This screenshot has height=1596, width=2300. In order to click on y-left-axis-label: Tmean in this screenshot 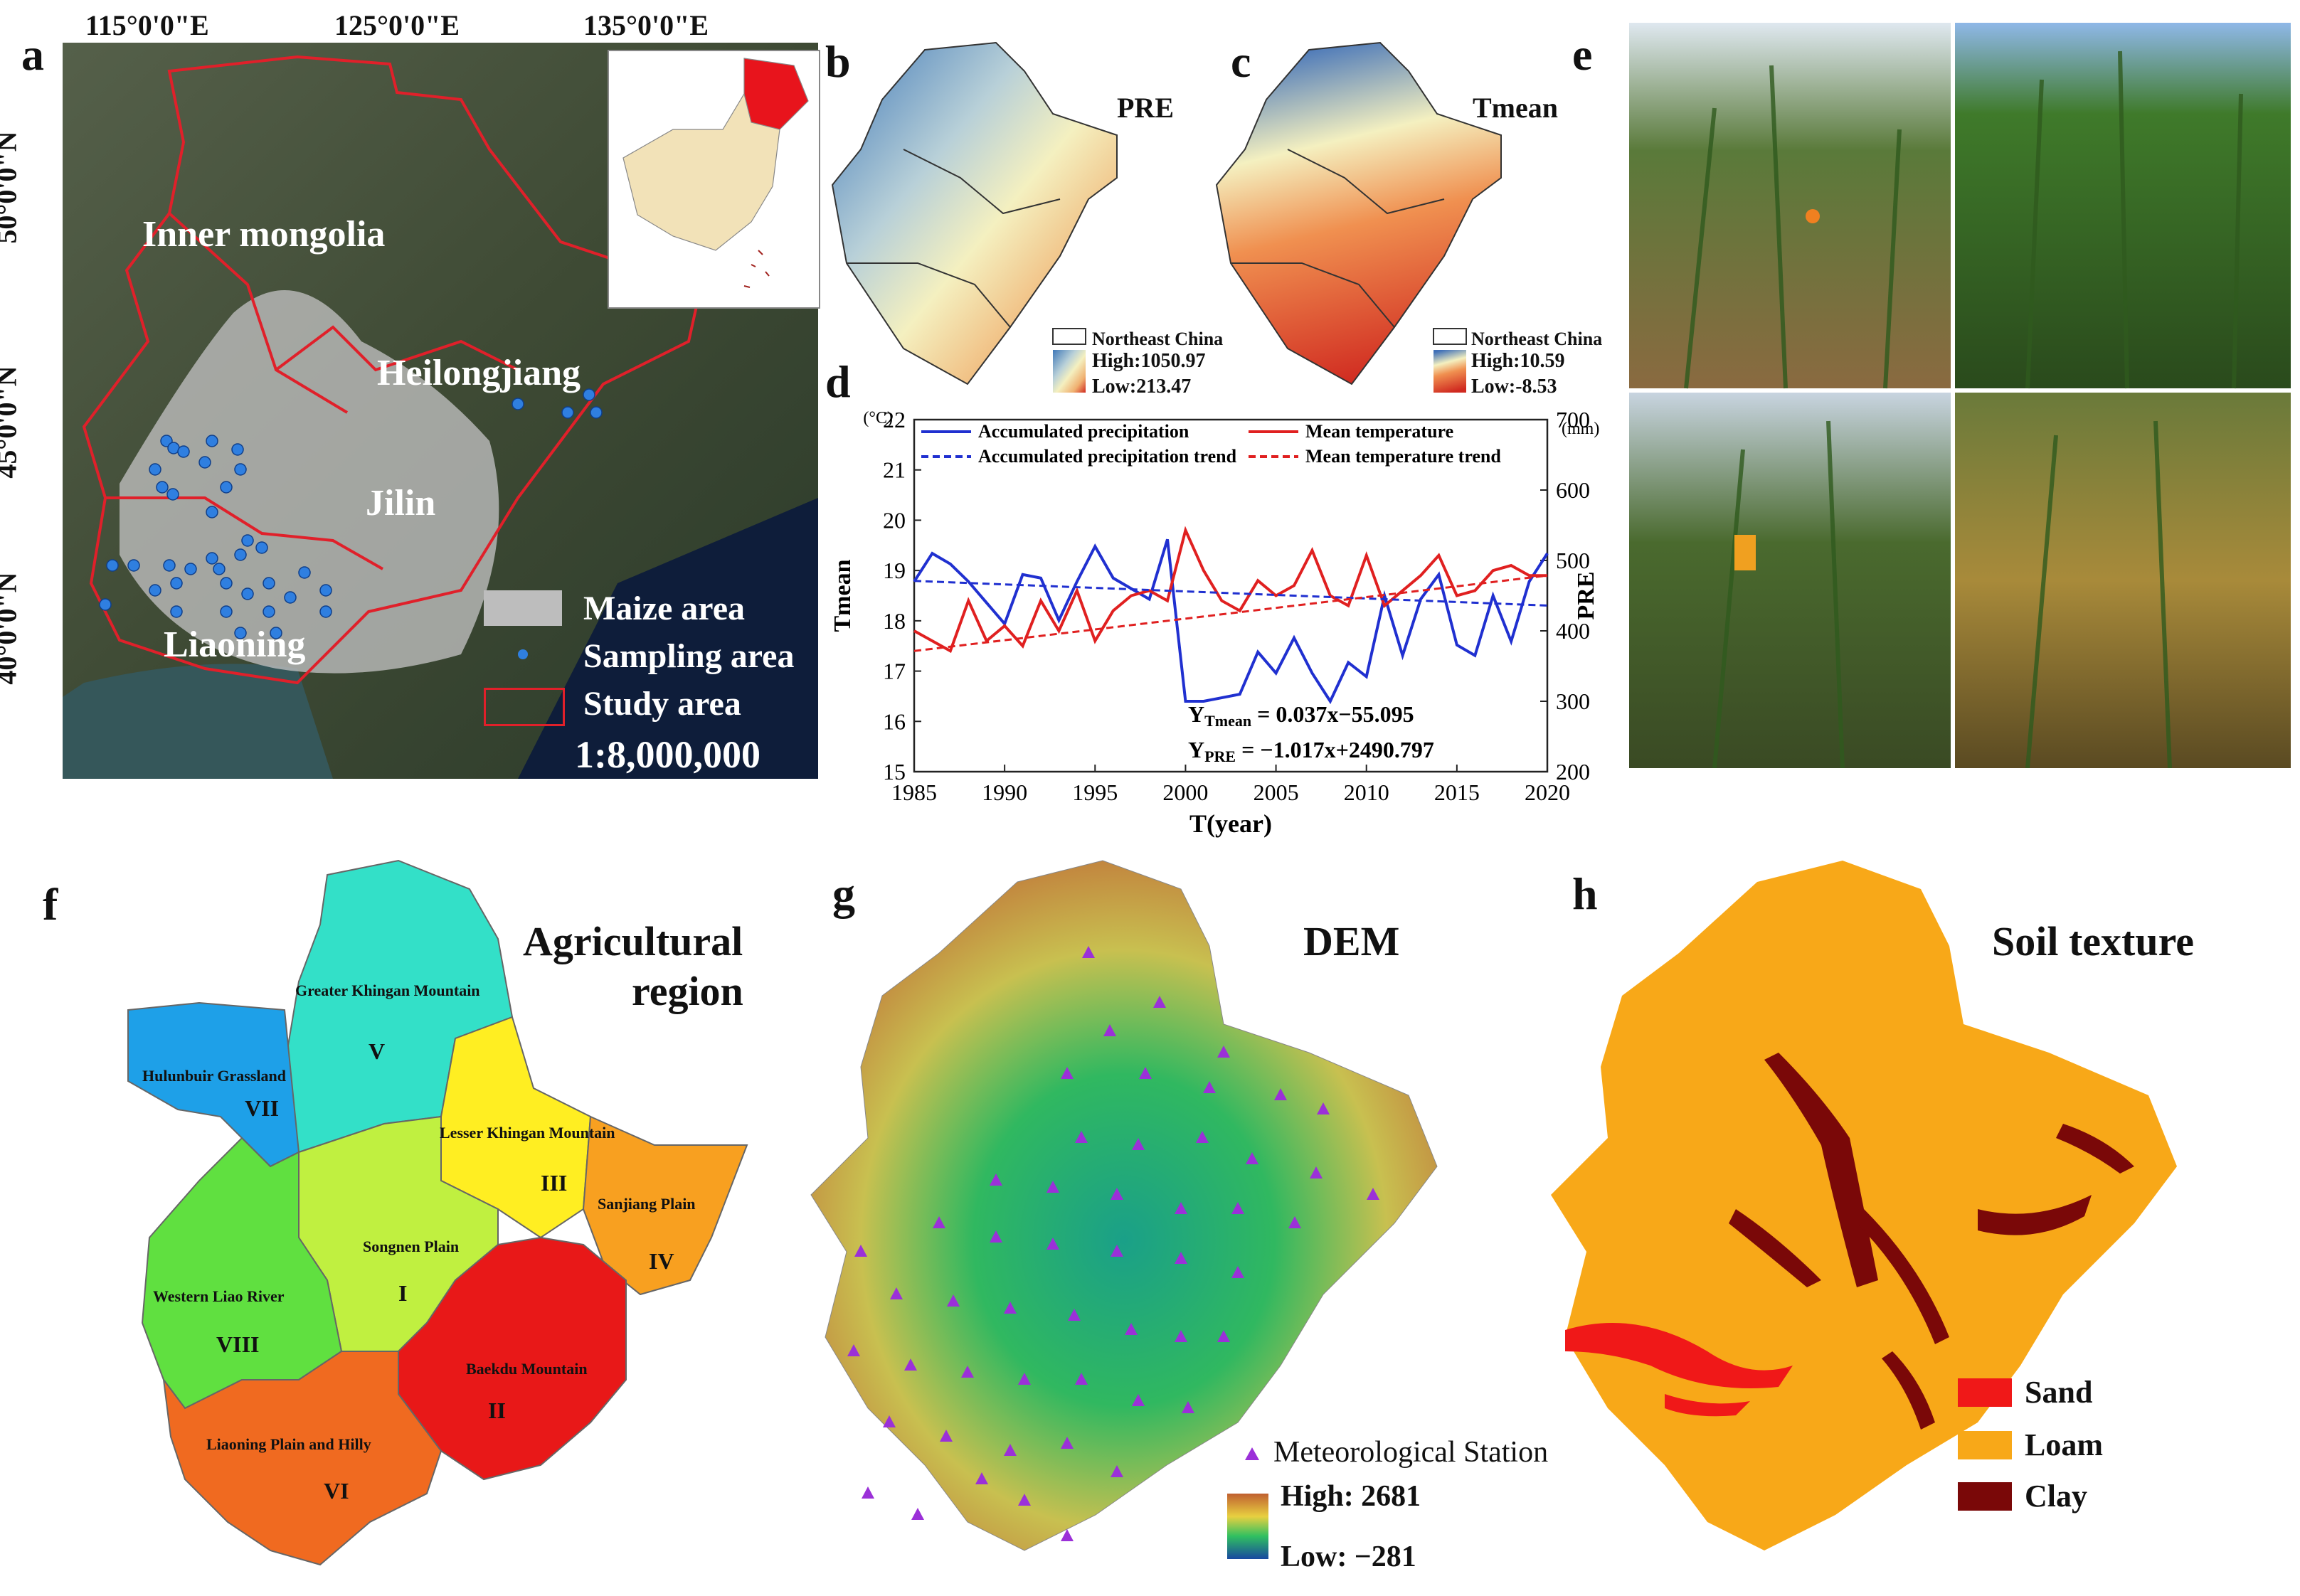, I will do `click(843, 595)`.